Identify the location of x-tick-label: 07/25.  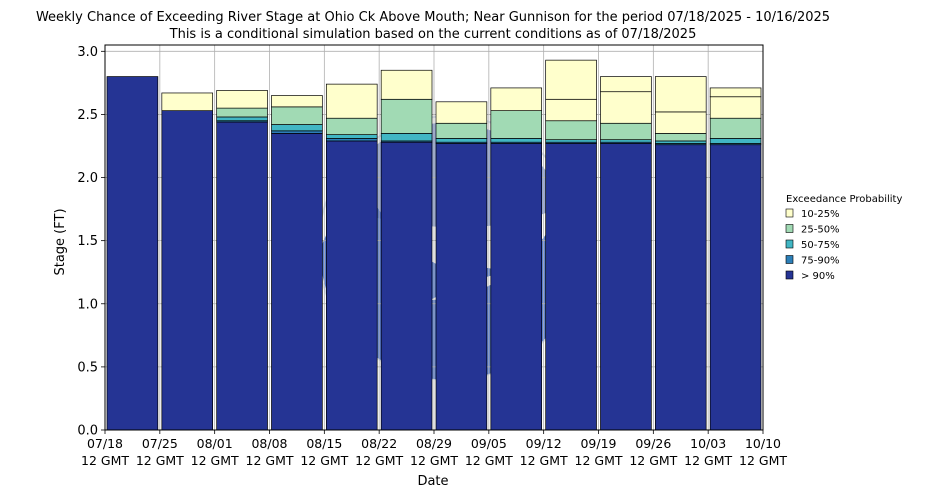
(160, 443).